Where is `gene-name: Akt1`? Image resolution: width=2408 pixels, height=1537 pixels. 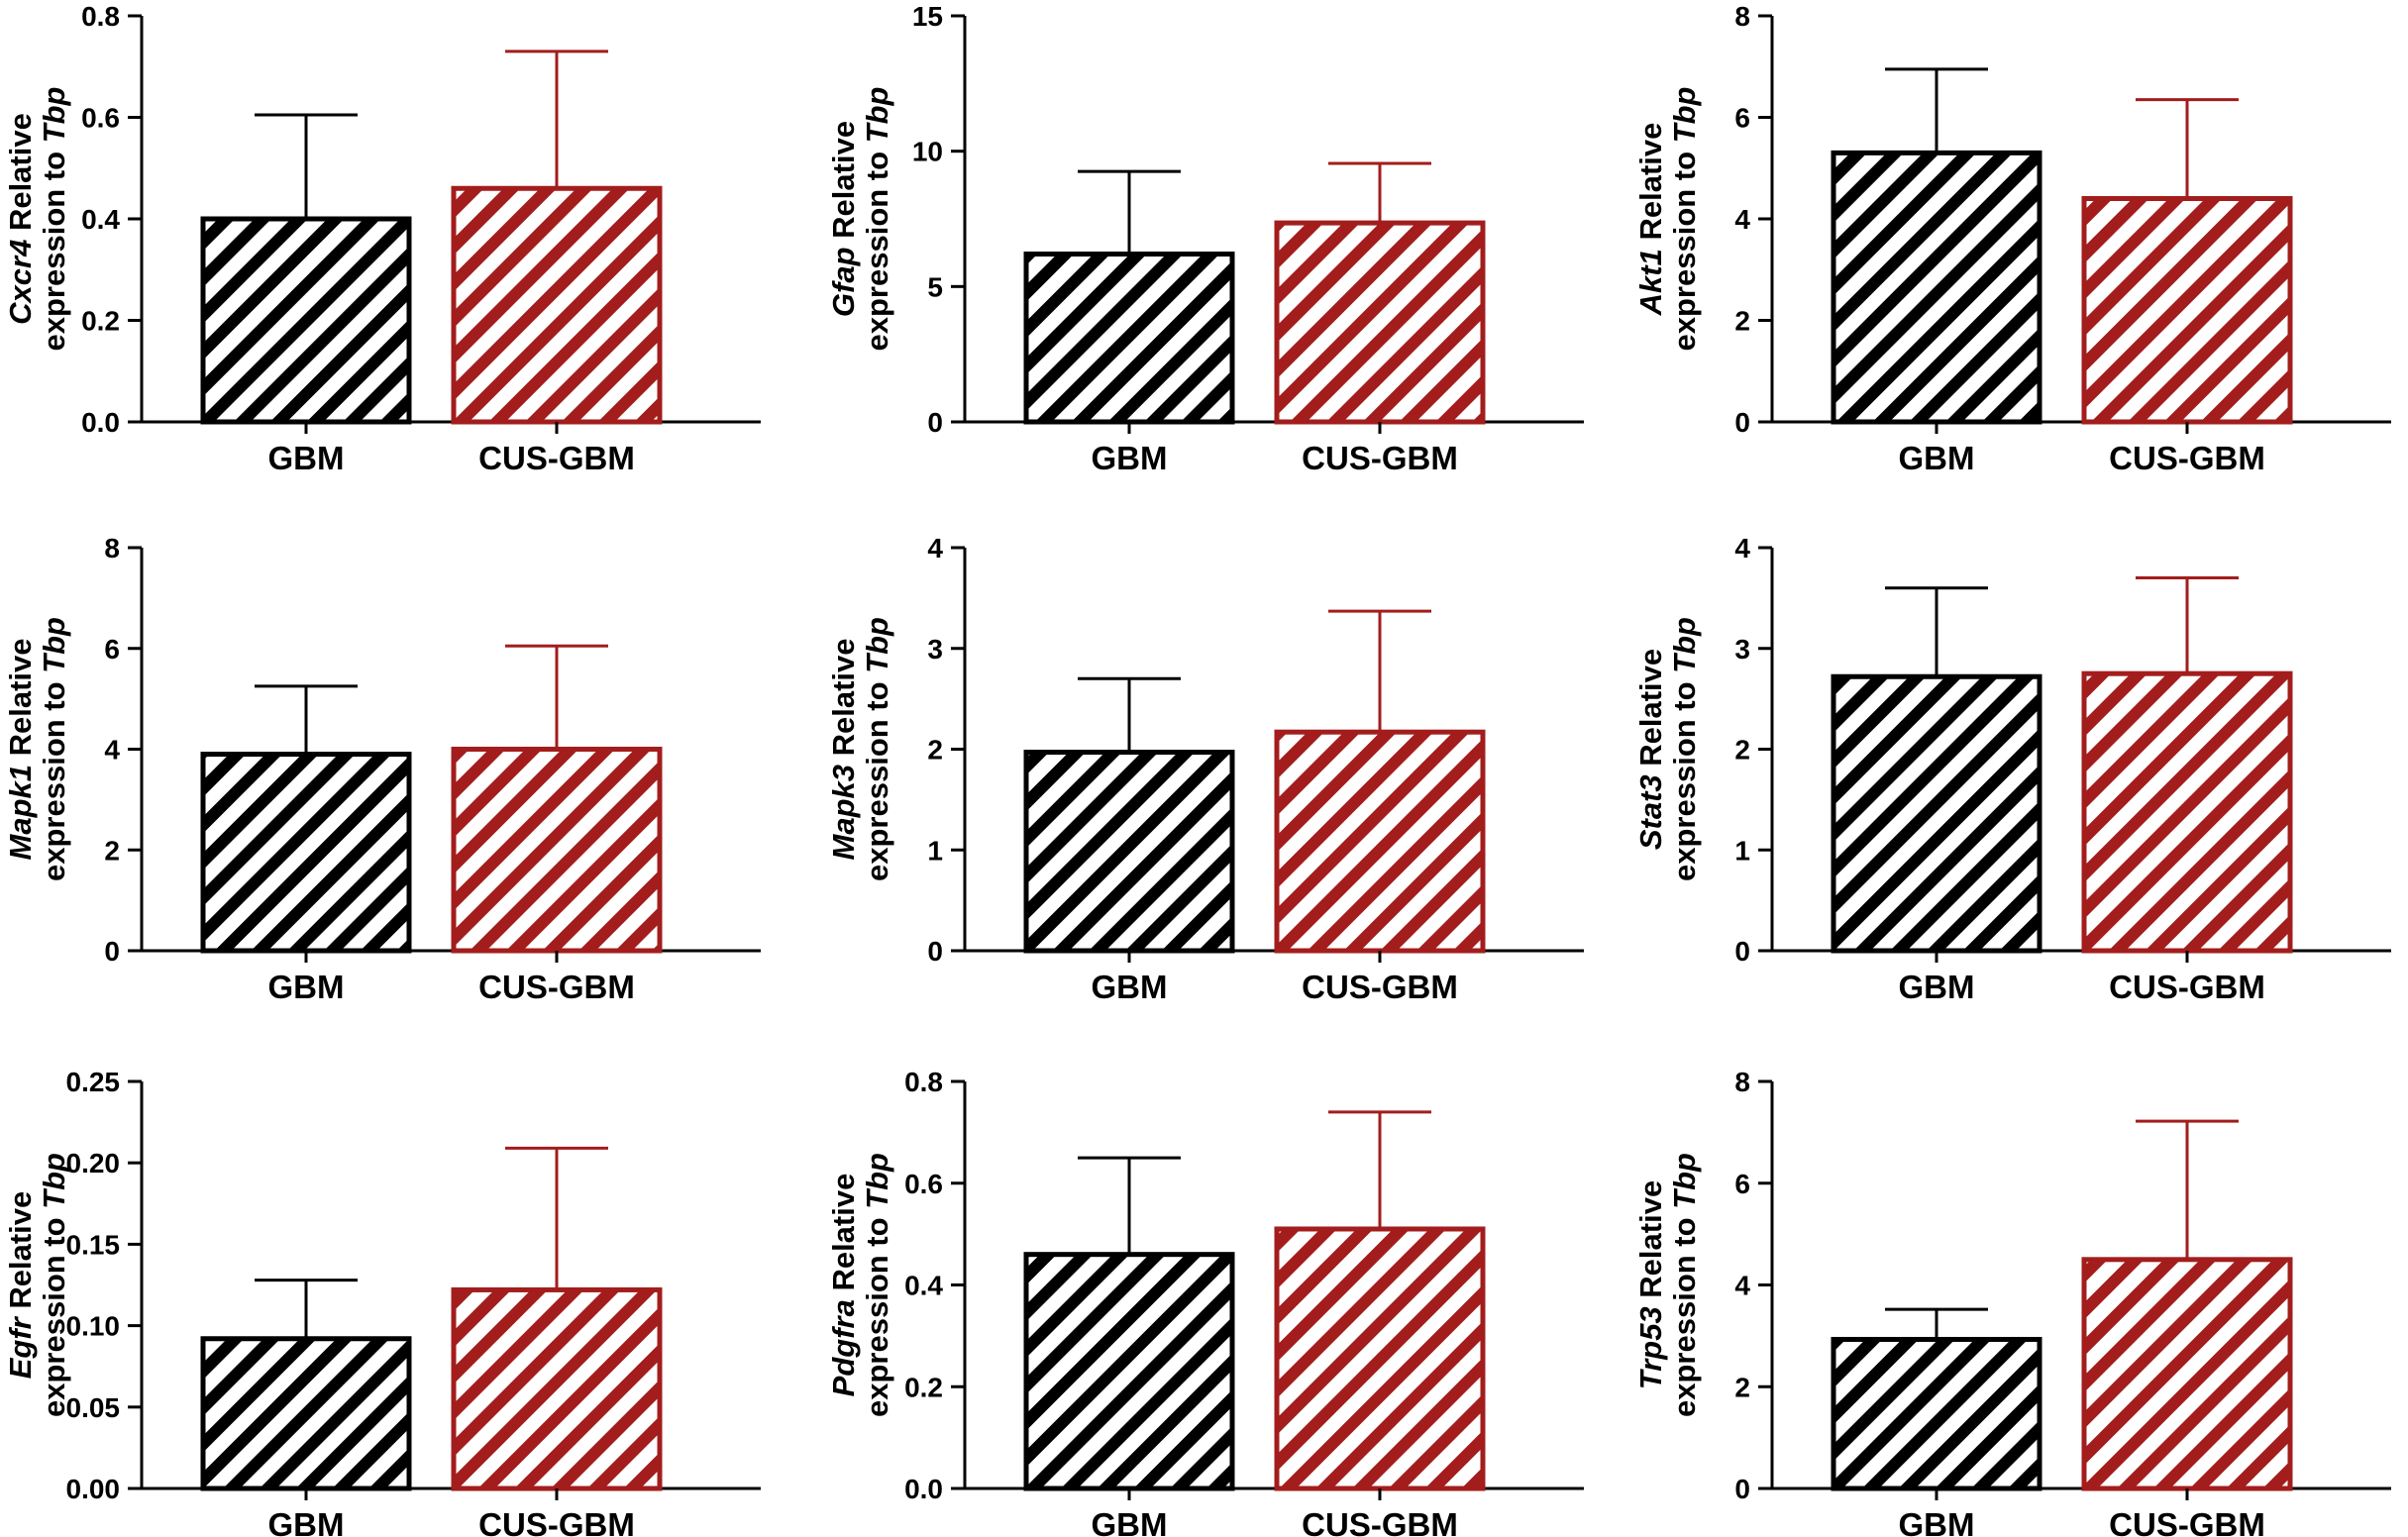
gene-name: Akt1 is located at coordinates (1650, 282).